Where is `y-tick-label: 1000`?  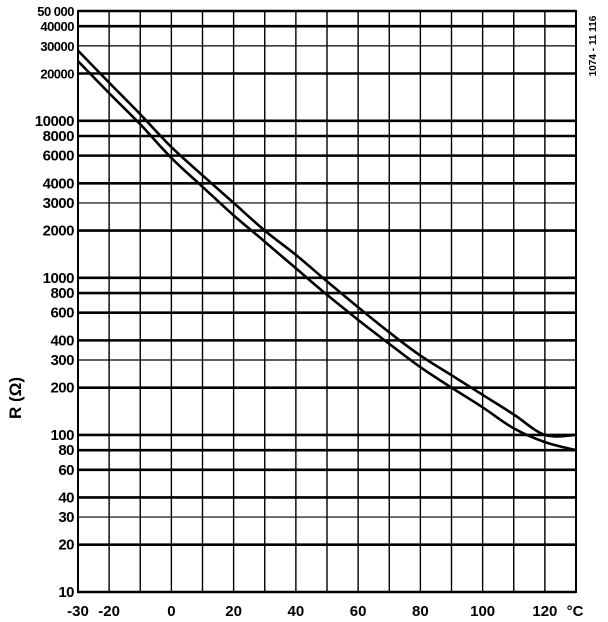
y-tick-label: 1000 is located at coordinates (59, 278).